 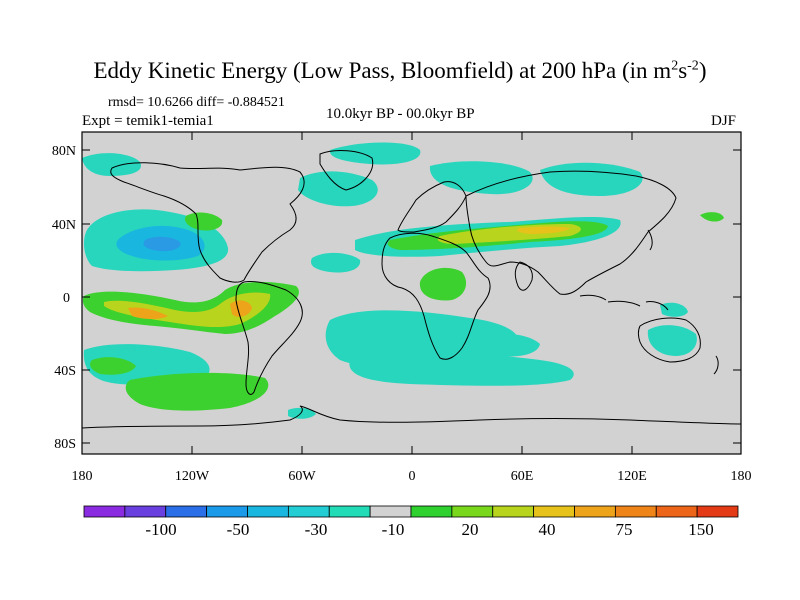 What do you see at coordinates (196, 102) in the screenshot?
I see `stats-text: rmsd= 10.6266 diff= -0.884521` at bounding box center [196, 102].